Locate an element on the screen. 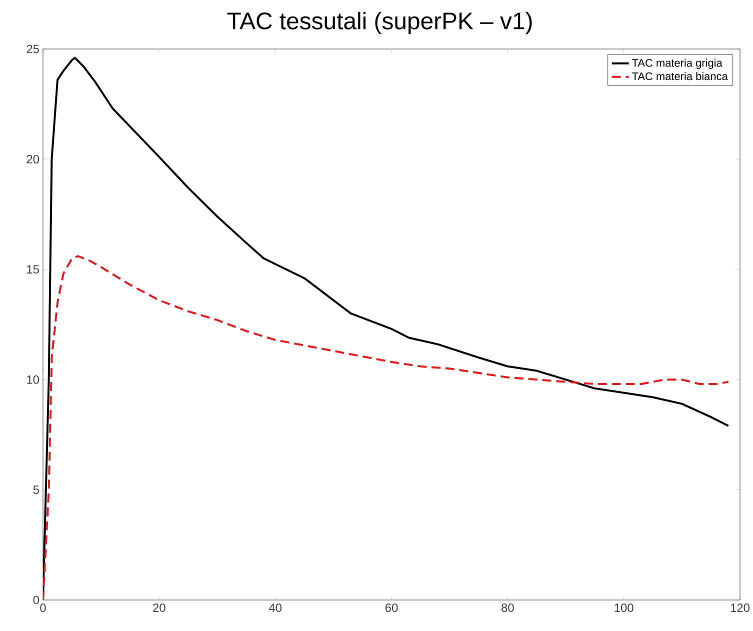 This screenshot has width=753, height=631. x-tick-label: 20 is located at coordinates (159, 608).